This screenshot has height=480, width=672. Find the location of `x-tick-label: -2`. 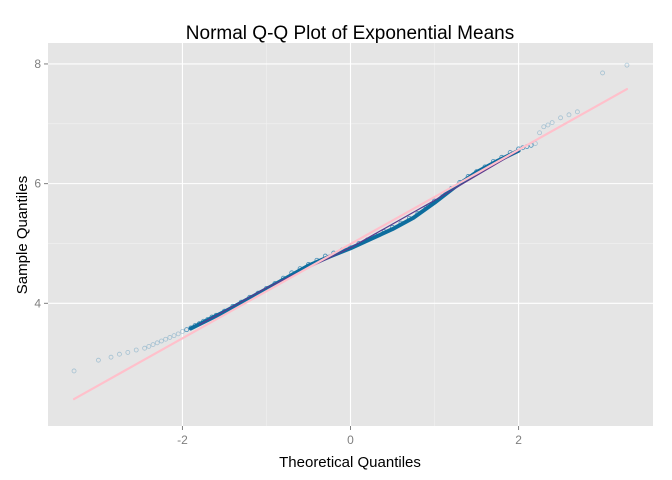

x-tick-label: -2 is located at coordinates (182, 440).